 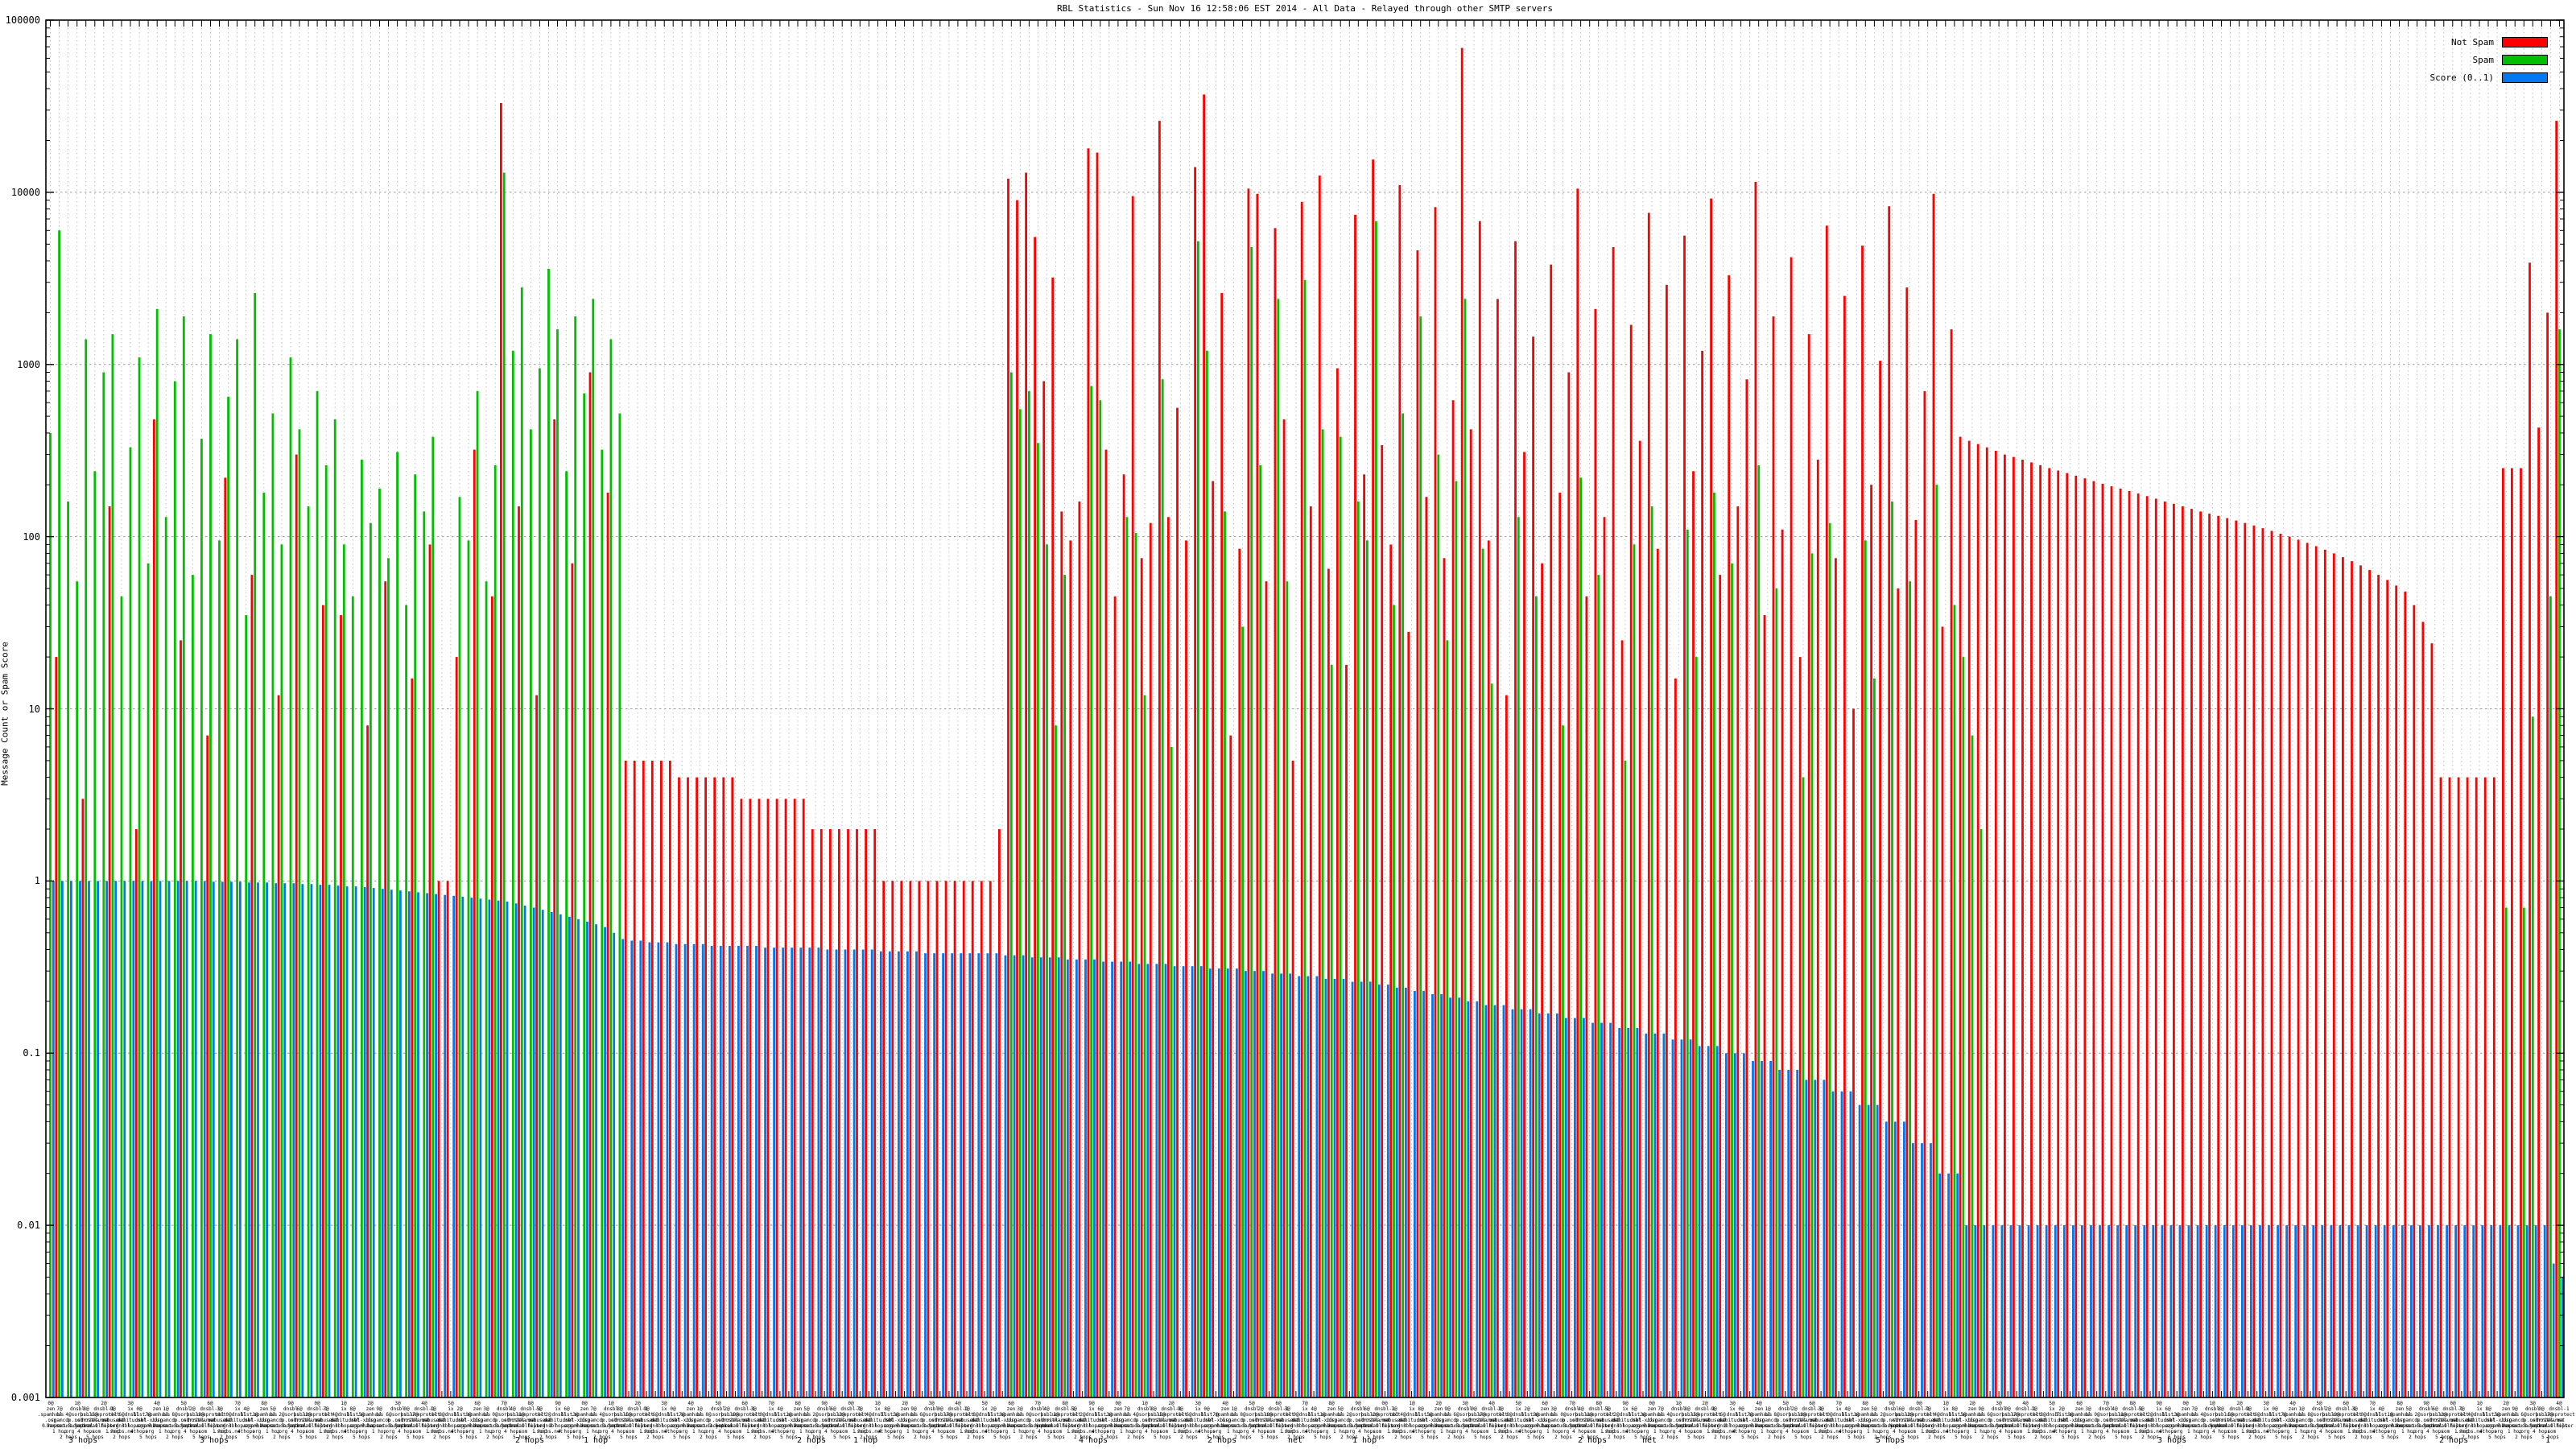 I want to click on x-axis-label: 4@ b .barracudacentral .org 2 hops, so click(x=1136, y=1426).